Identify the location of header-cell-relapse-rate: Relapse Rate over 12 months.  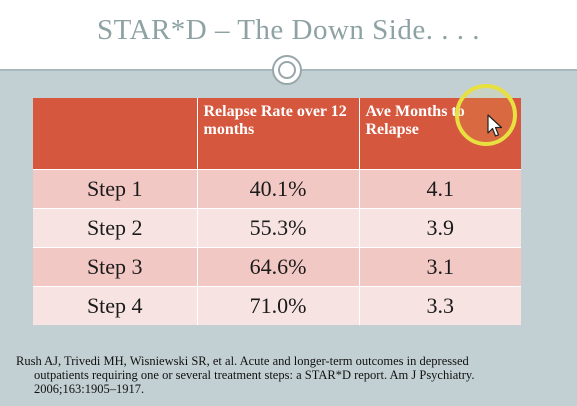
(278, 134).